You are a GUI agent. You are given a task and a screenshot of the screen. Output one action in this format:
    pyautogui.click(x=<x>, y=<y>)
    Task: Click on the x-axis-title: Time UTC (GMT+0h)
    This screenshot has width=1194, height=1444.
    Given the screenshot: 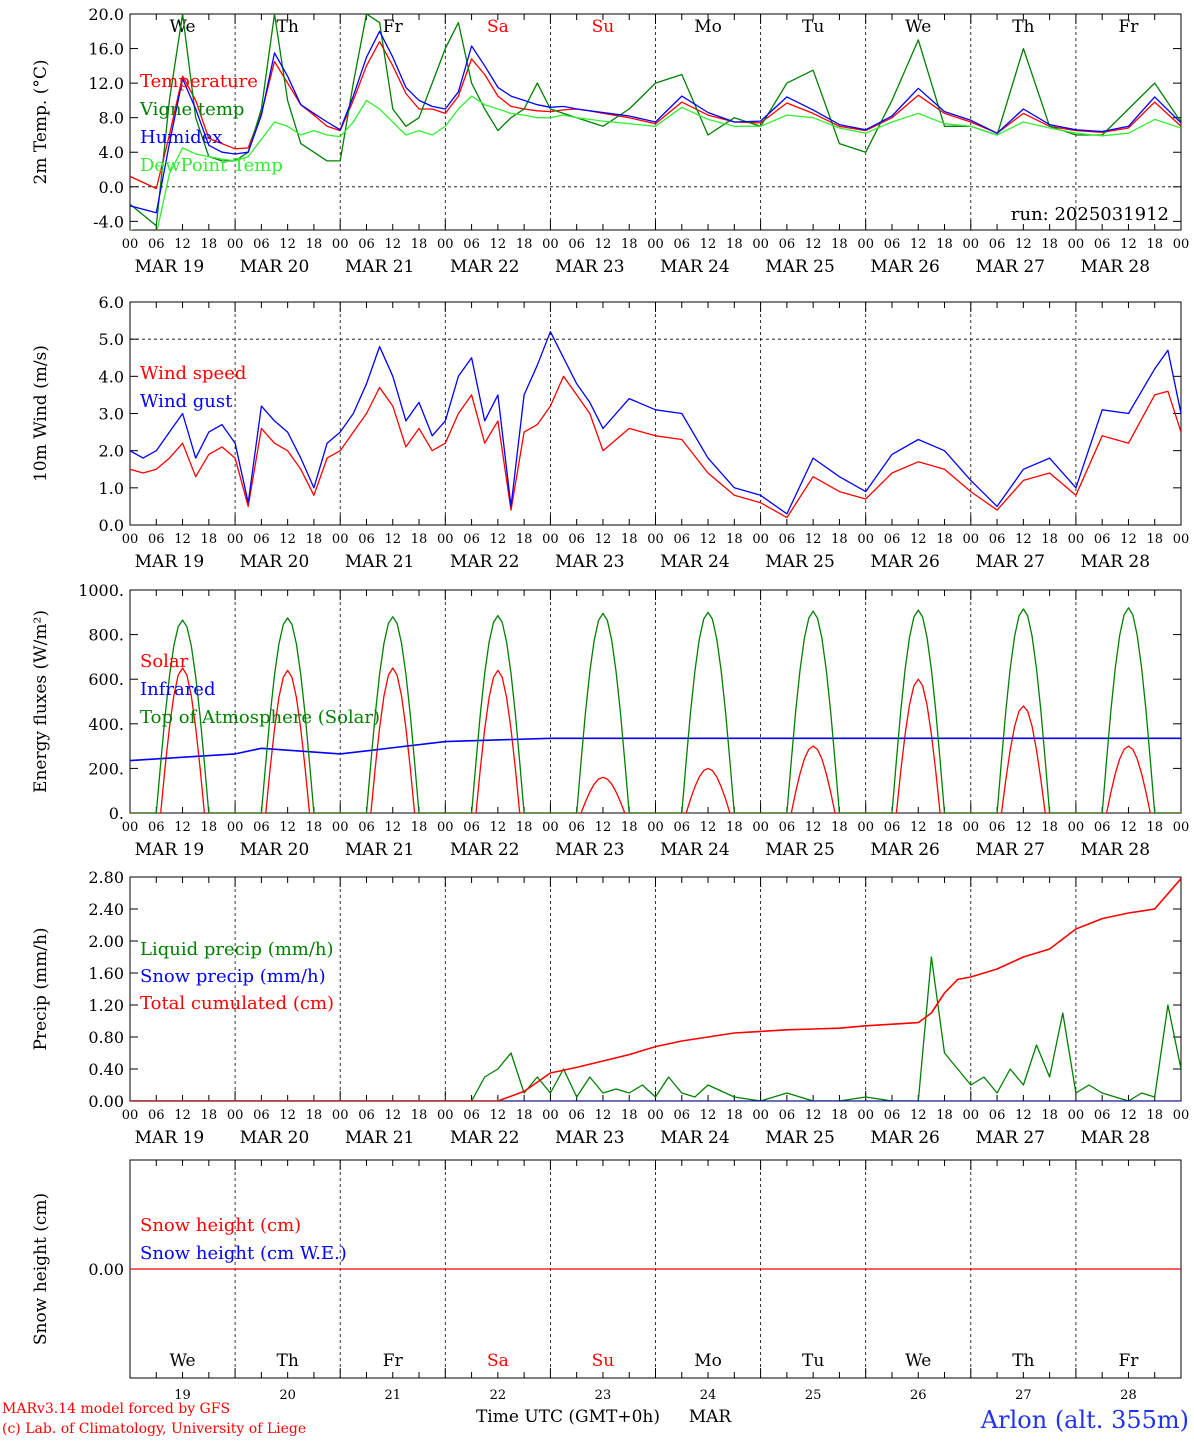 What is the action you would take?
    pyautogui.click(x=568, y=1417)
    